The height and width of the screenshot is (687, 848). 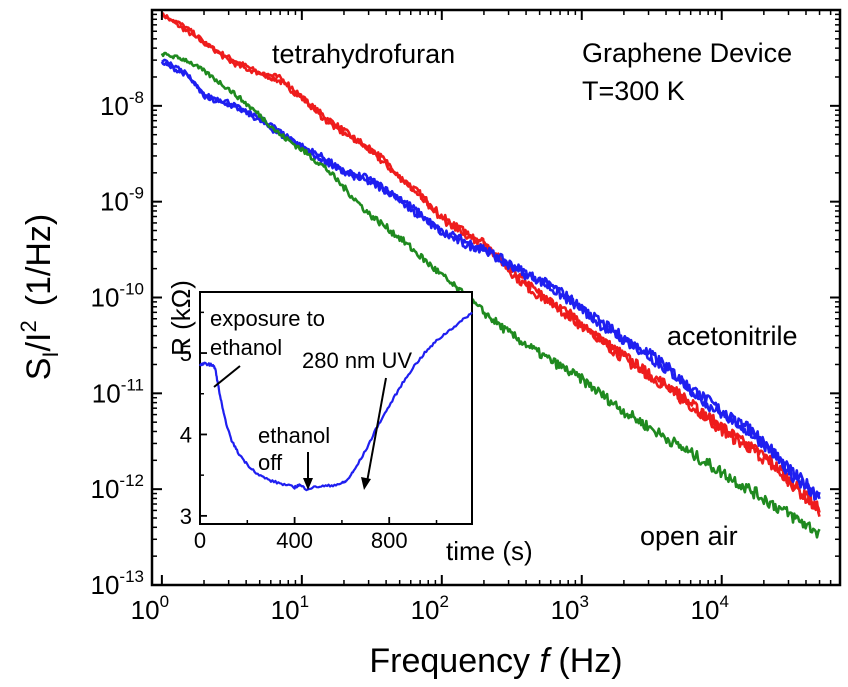 I want to click on x-tick-label: 10⁴, so click(x=710, y=608).